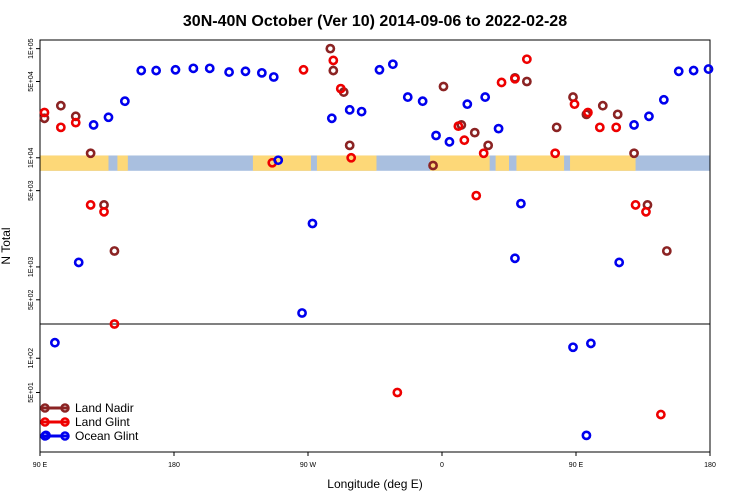 The height and width of the screenshot is (500, 750). I want to click on y-tick-label: 1E+03, so click(31, 267).